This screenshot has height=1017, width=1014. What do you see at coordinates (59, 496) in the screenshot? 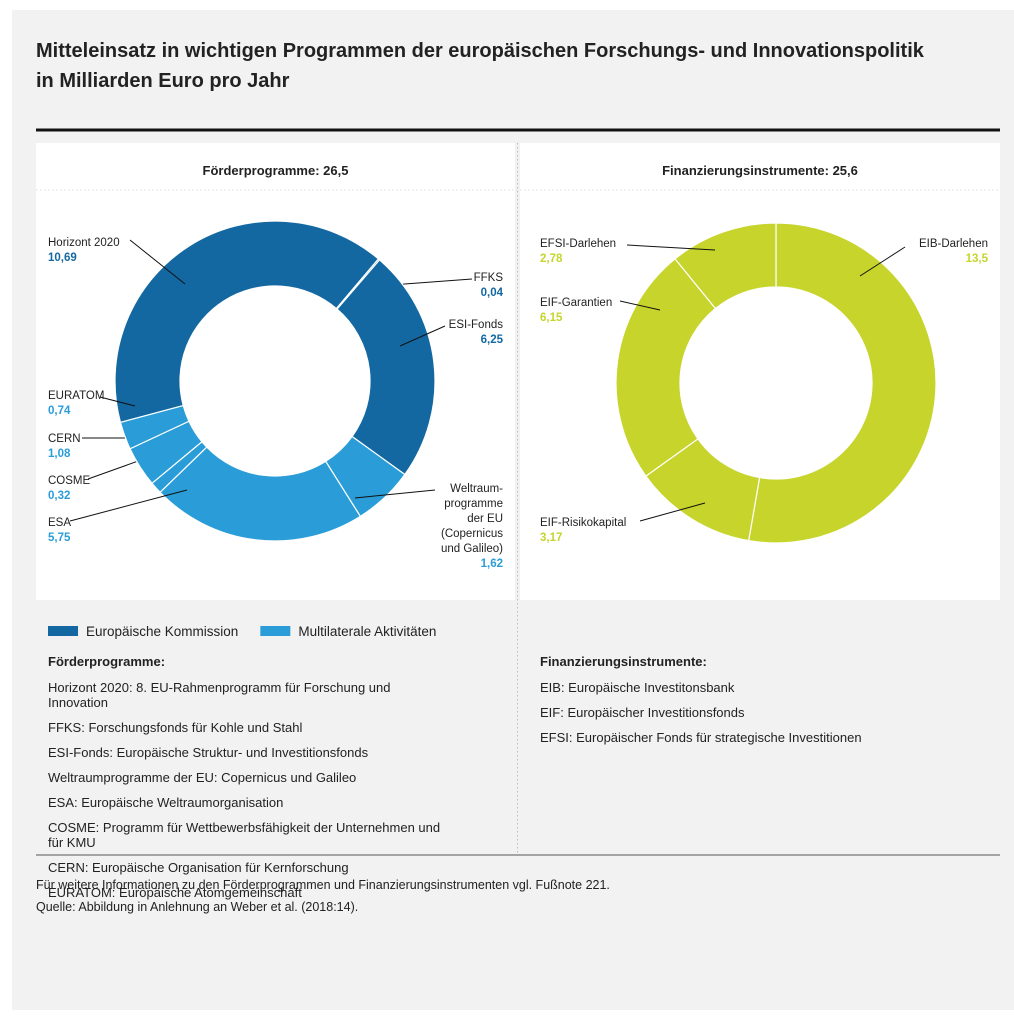
I see `value-label: 0,32` at bounding box center [59, 496].